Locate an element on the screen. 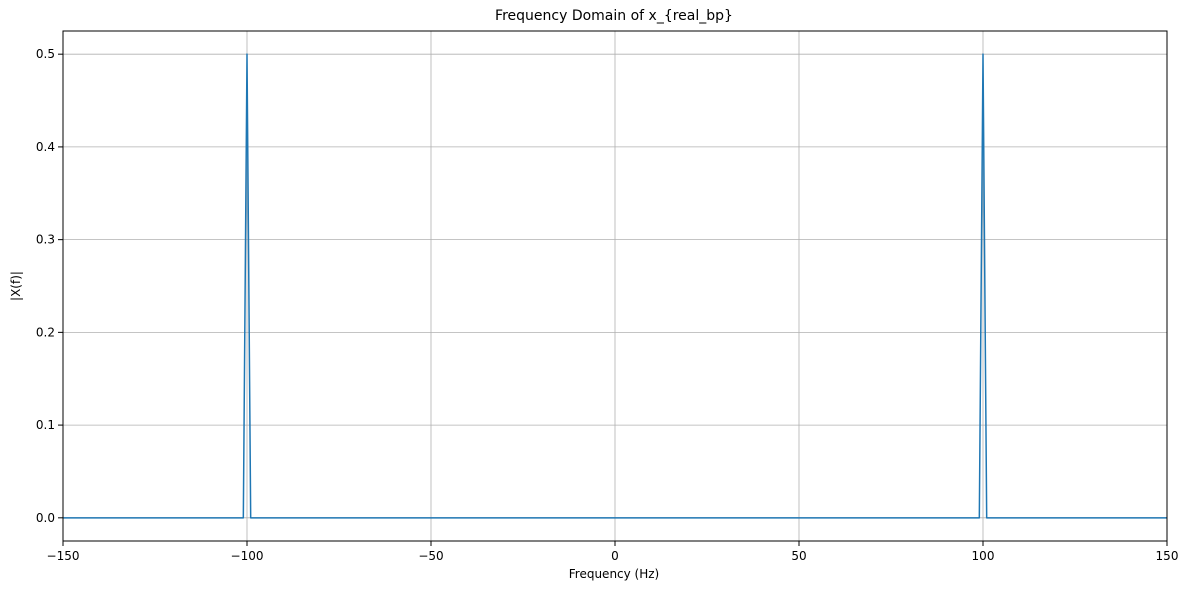  y-tick-label: 0.2 is located at coordinates (45, 332).